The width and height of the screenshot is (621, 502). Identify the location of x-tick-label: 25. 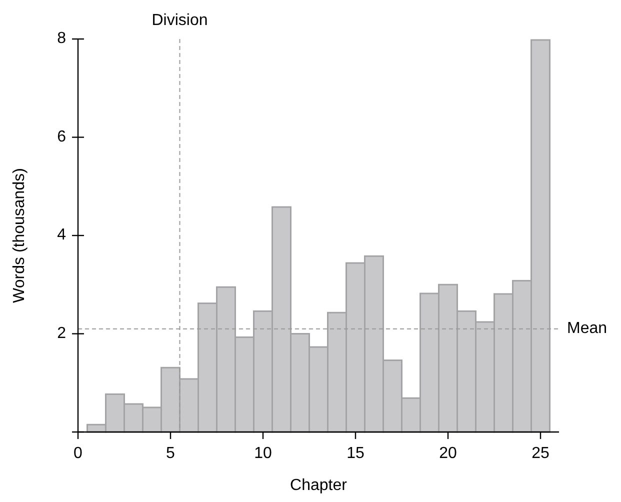
(541, 453).